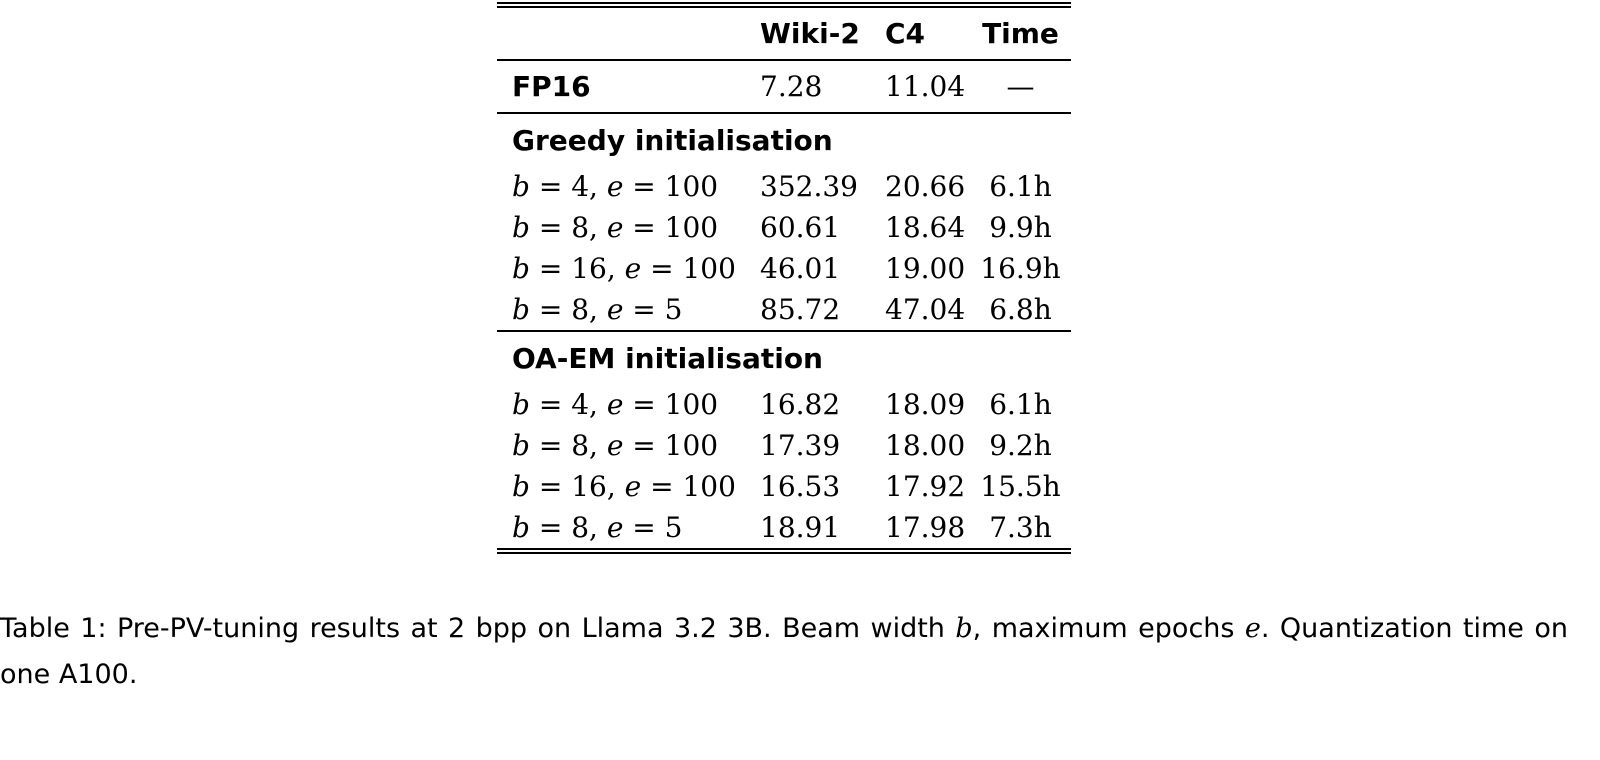  I want to click on cell: 17.39, so click(800, 445).